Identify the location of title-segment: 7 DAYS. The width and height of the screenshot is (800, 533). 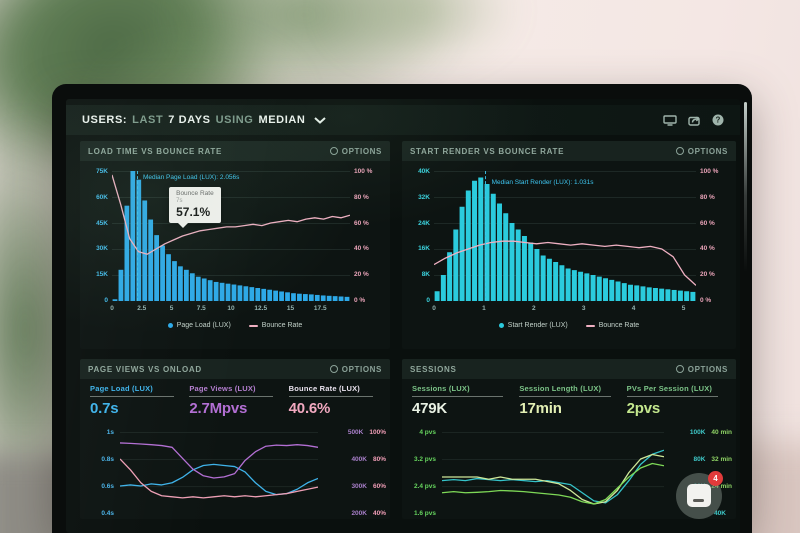
(189, 120).